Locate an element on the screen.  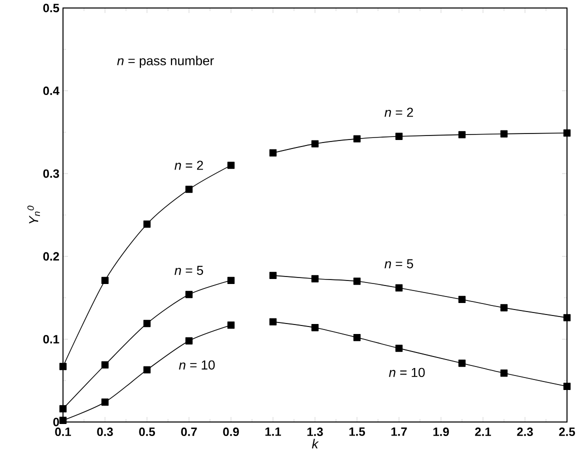
series-label: n = 2 is located at coordinates (188, 165).